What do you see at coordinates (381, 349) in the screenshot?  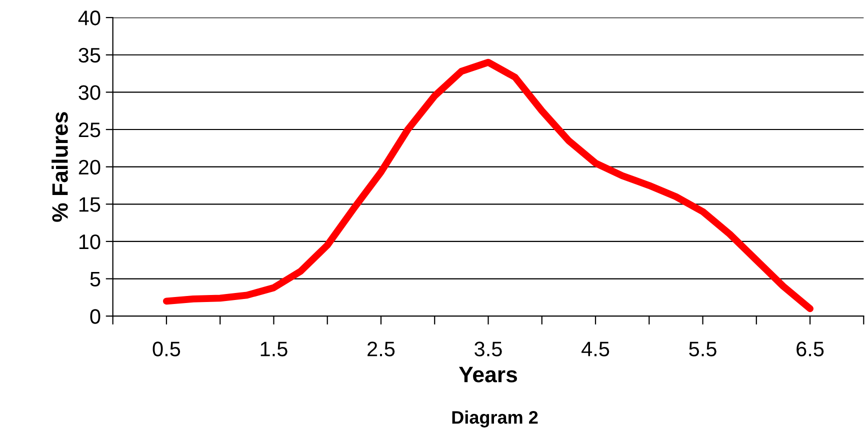 I see `x-tick-label: 2.5` at bounding box center [381, 349].